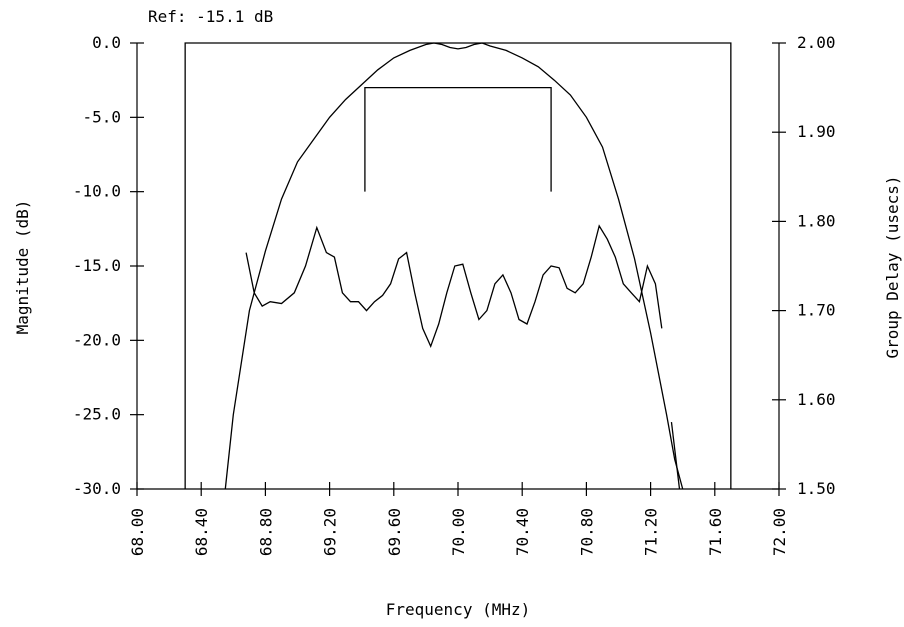 This screenshot has height=627, width=904. Describe the element at coordinates (394, 532) in the screenshot. I see `x-tick-label: 69.60` at that location.